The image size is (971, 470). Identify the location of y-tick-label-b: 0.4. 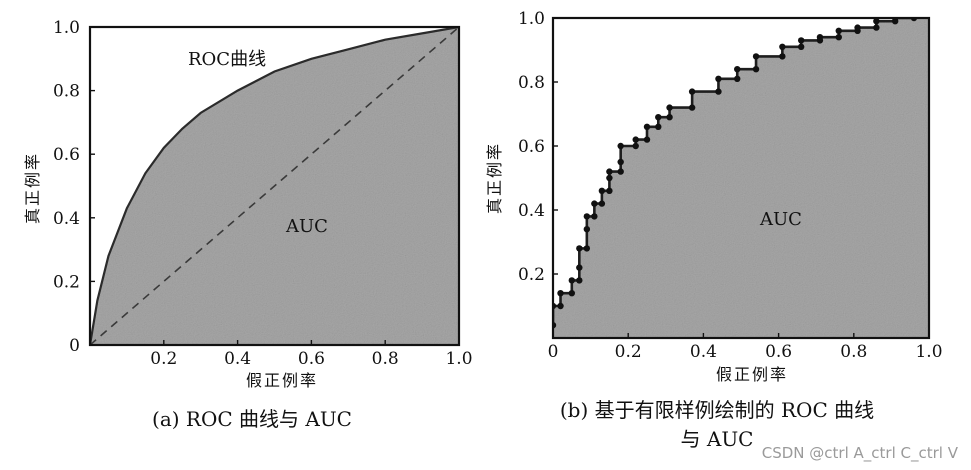
(531, 211).